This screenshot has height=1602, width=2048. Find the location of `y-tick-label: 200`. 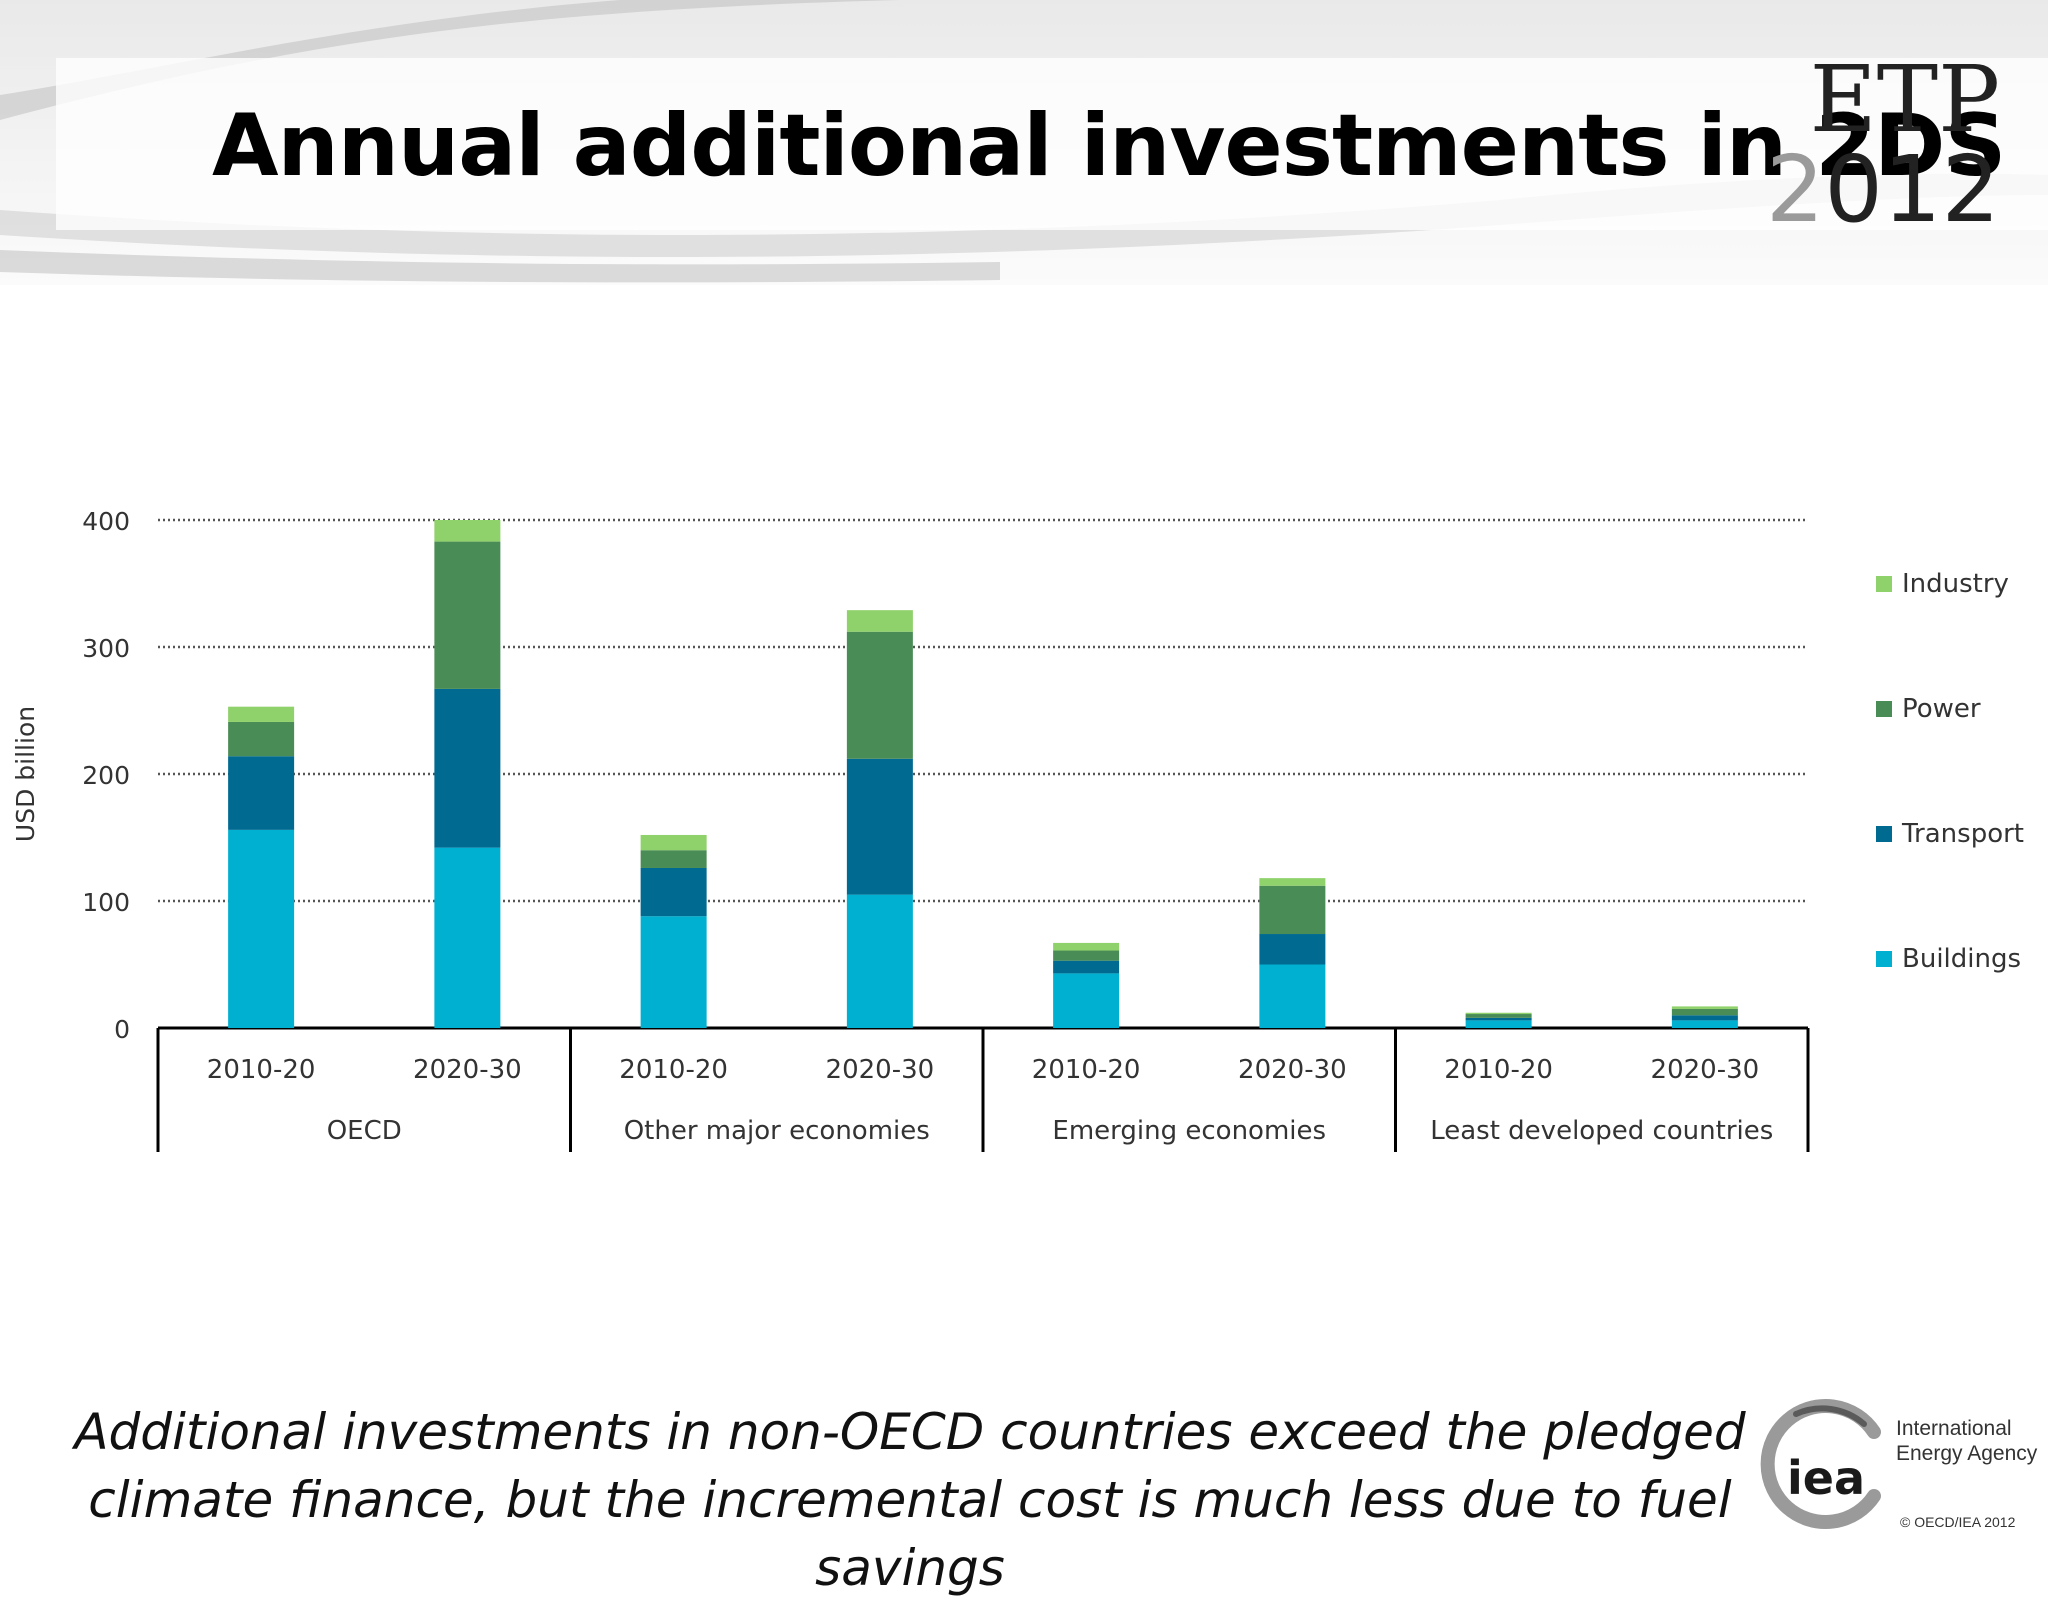

y-tick-label: 200 is located at coordinates (106, 775).